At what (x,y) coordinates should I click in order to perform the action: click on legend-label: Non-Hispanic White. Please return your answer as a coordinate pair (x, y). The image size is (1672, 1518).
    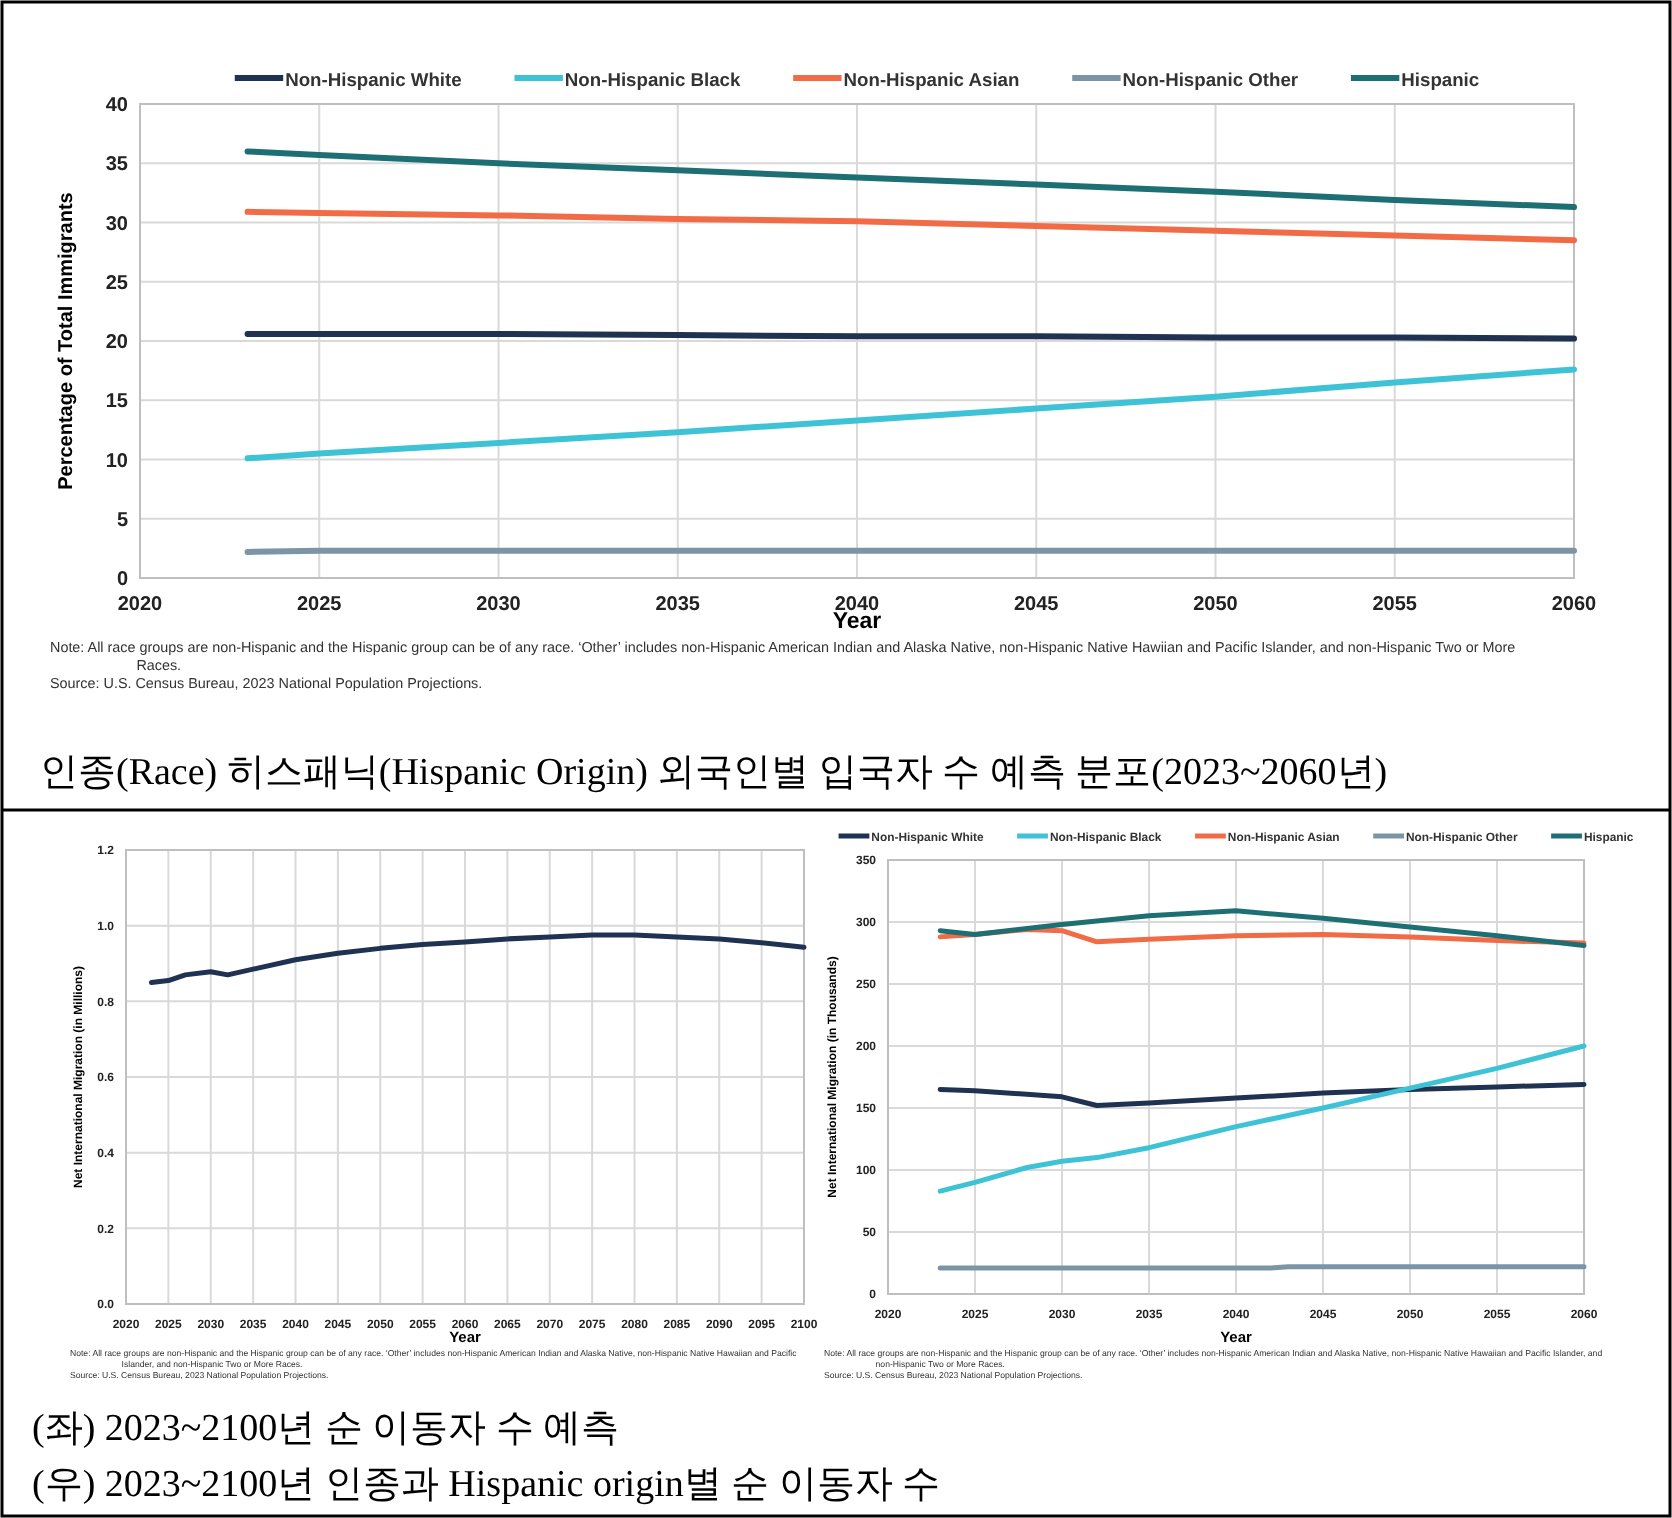
    Looking at the image, I should click on (373, 79).